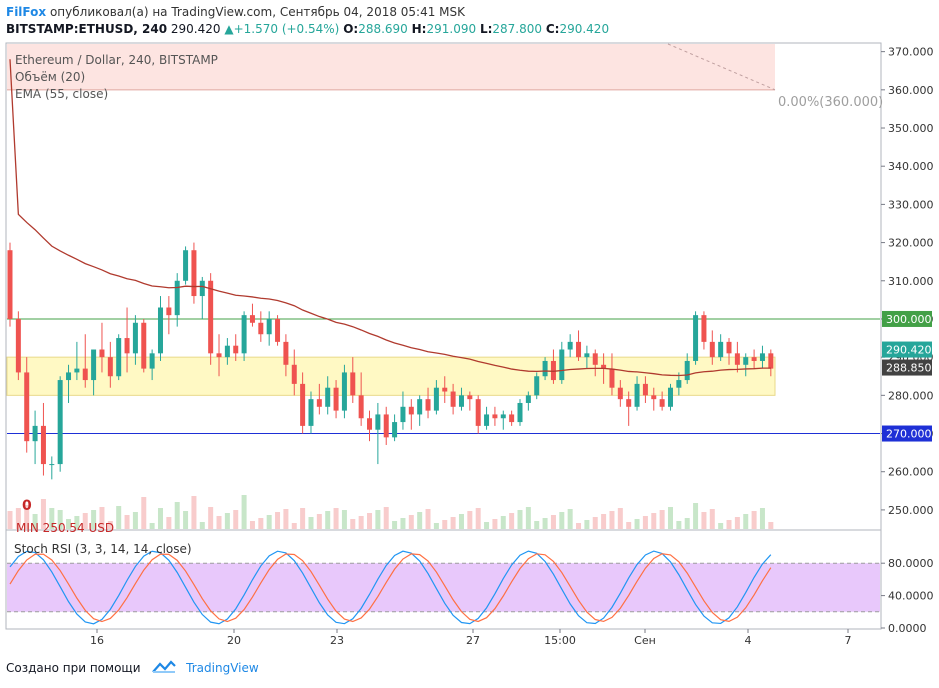  I want to click on tradingview-link: TradingView, so click(222, 668).